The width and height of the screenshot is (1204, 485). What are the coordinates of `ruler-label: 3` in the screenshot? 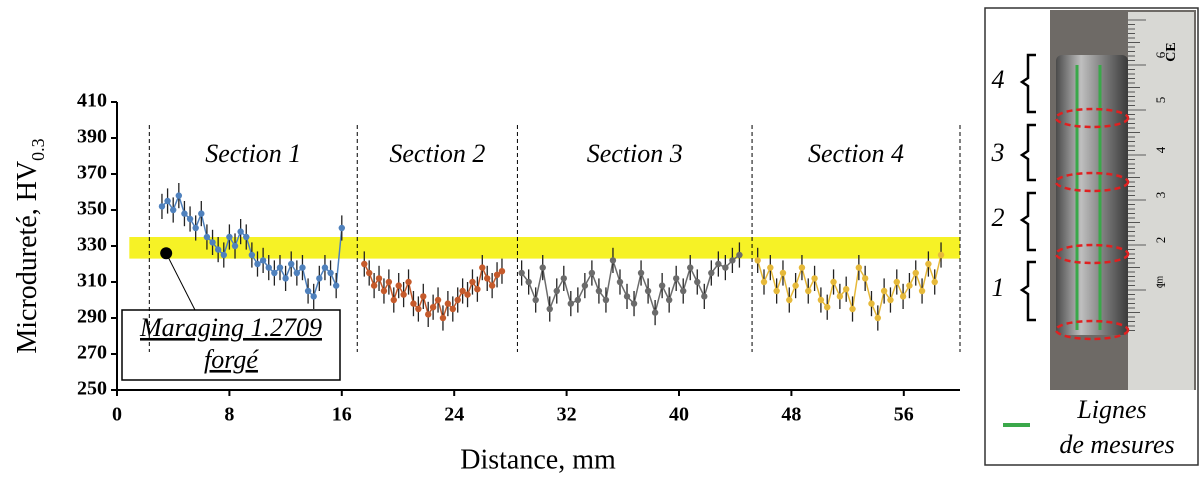 It's located at (1160, 195).